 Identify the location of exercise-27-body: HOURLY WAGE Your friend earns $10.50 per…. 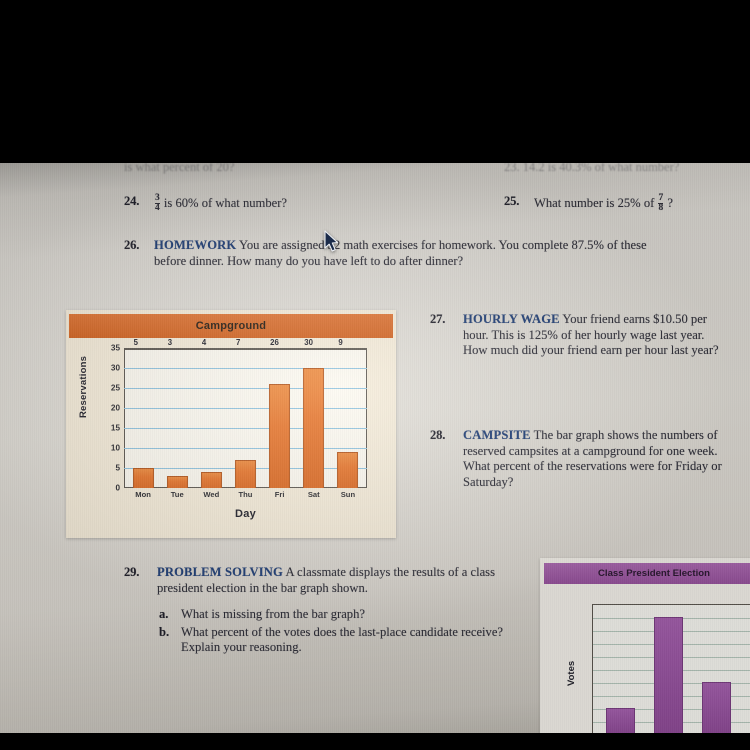
(596, 335).